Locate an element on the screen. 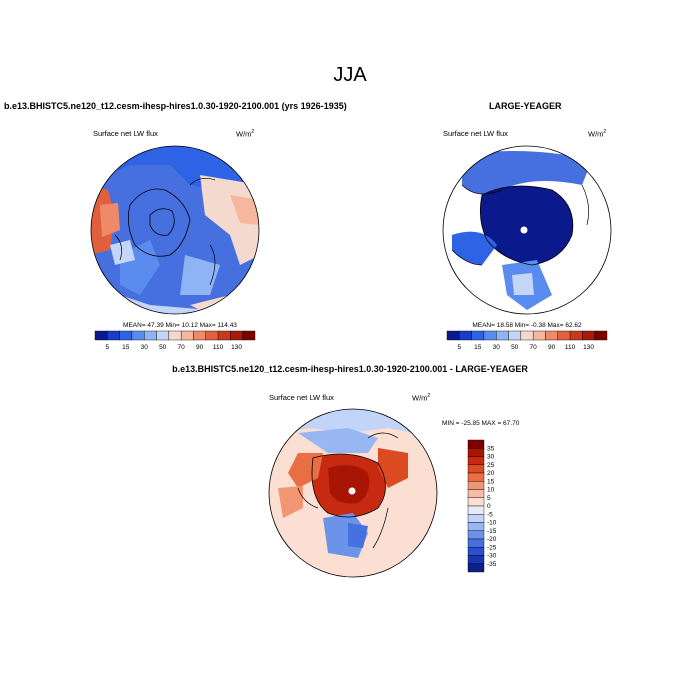 The image size is (700, 700). panel1-colorbar-tick: 15 is located at coordinates (126, 347).